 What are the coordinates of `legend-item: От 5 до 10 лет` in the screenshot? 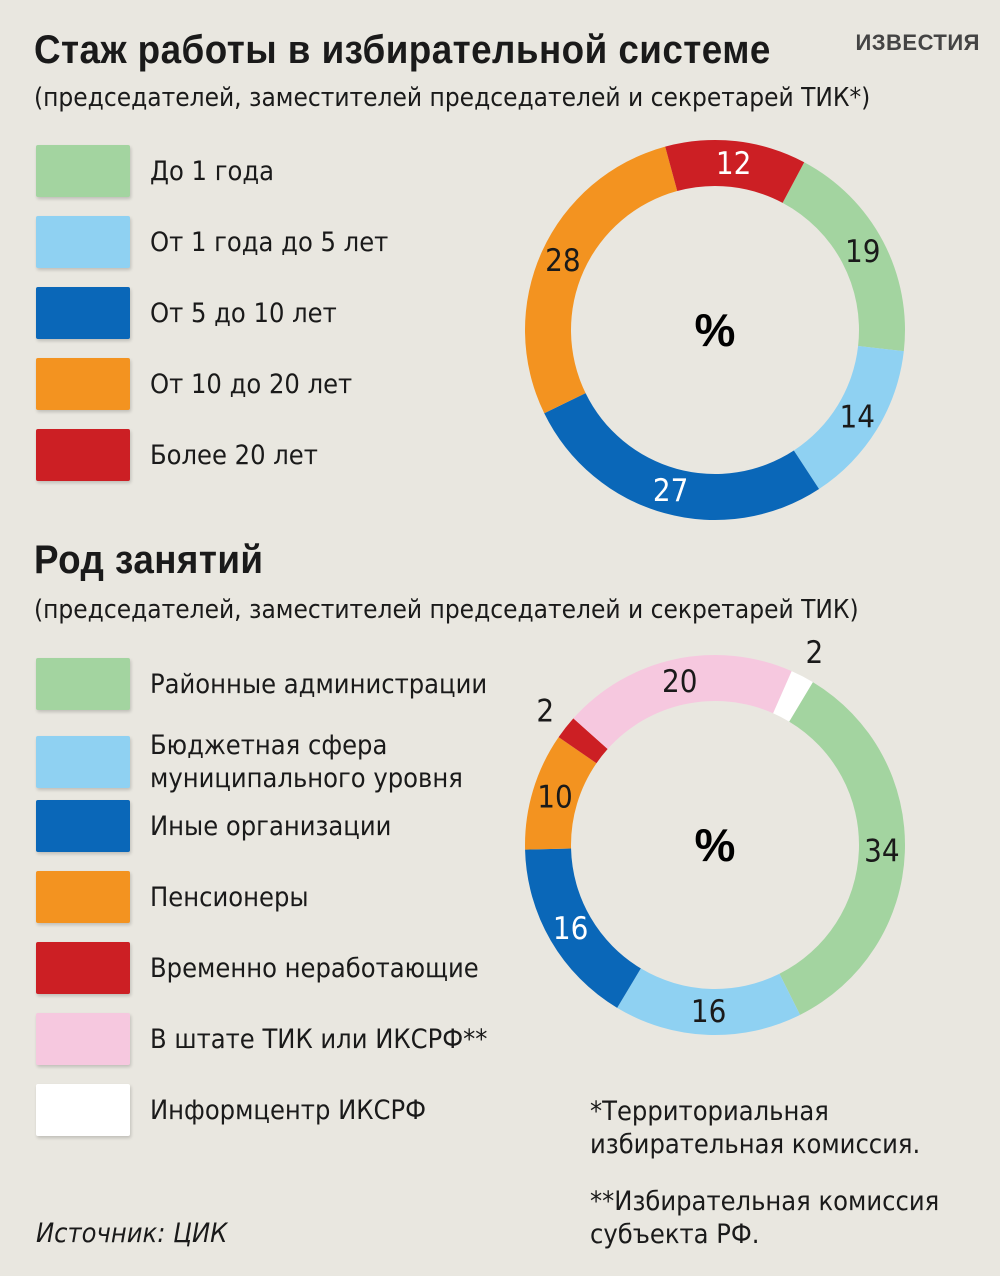 It's located at (186, 313).